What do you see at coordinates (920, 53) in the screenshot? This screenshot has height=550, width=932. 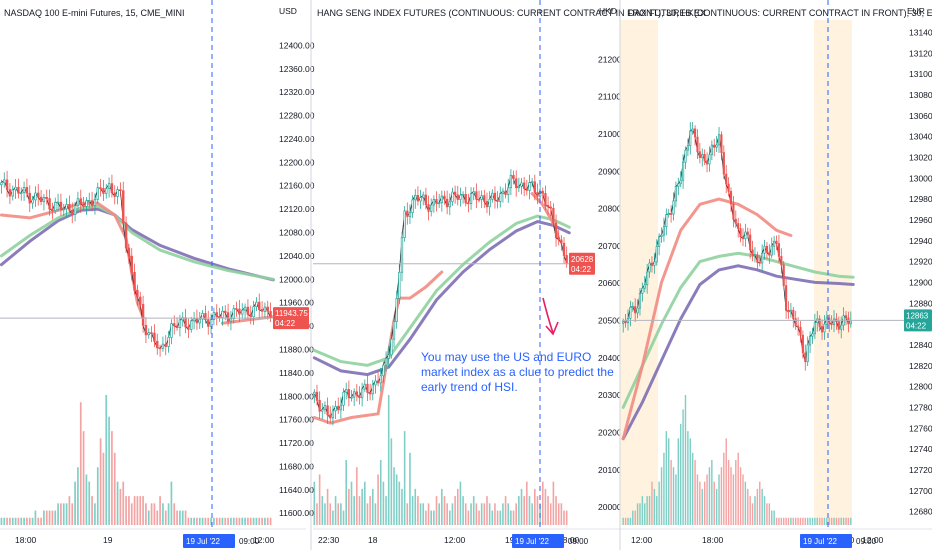 I see `price-tick-label: 13120` at bounding box center [920, 53].